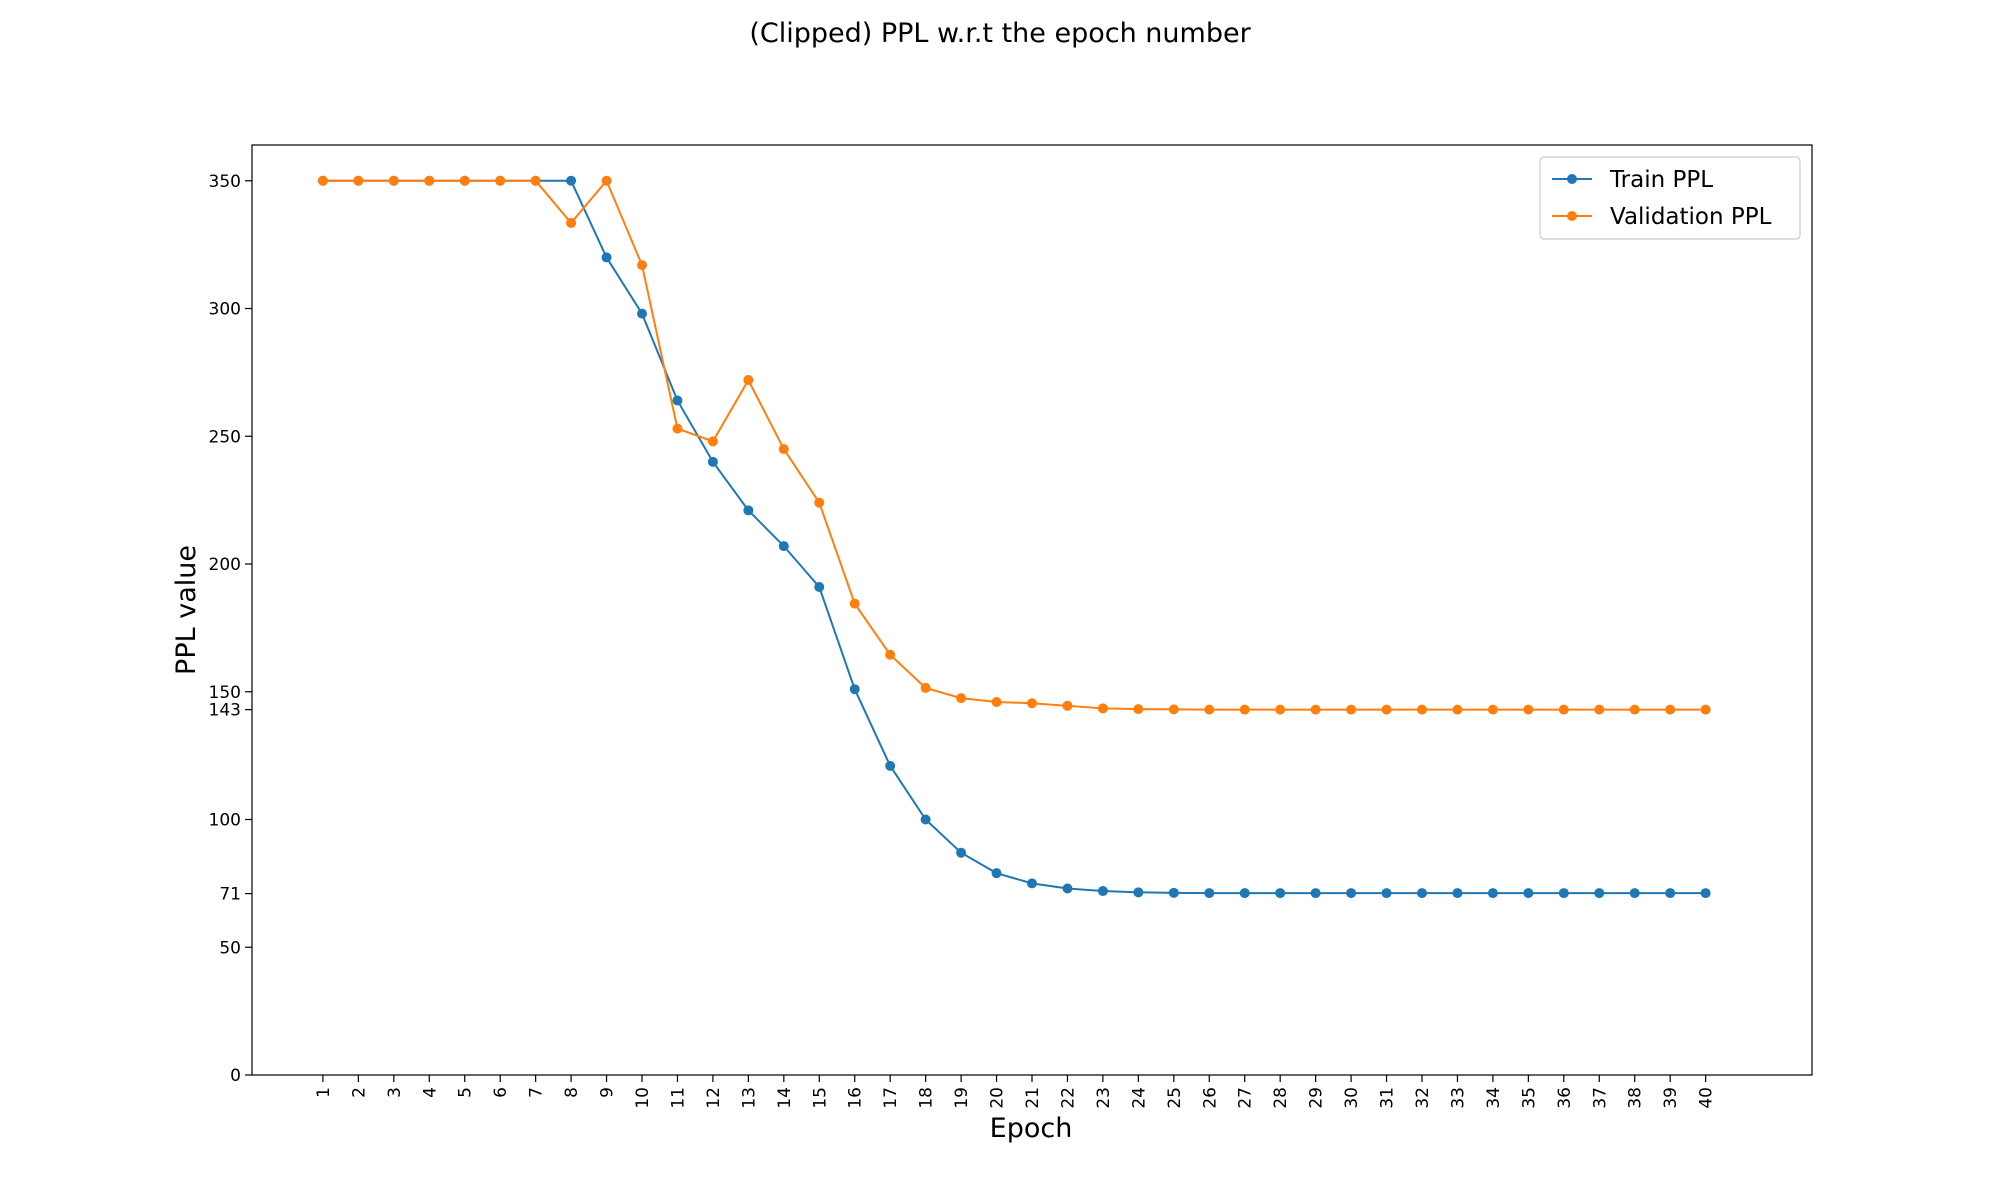 This screenshot has height=1200, width=2000. What do you see at coordinates (1662, 217) in the screenshot?
I see `legend-item: Validation PPL` at bounding box center [1662, 217].